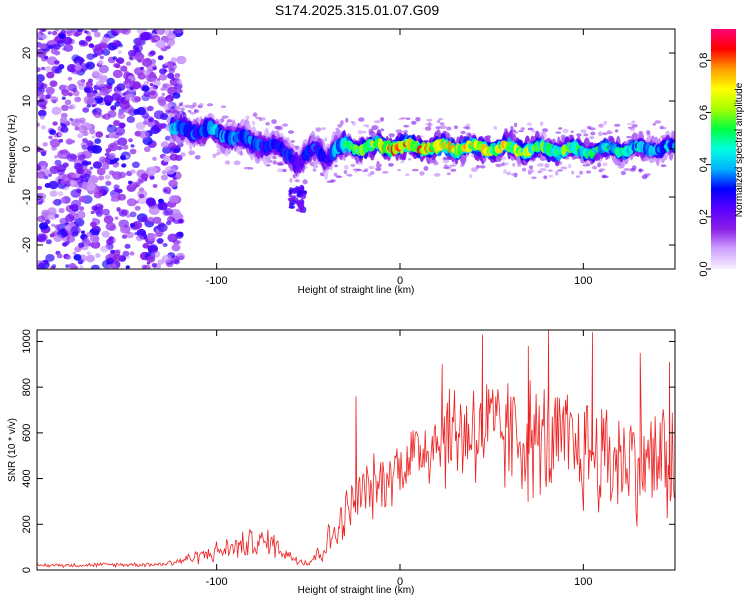 The image size is (750, 600). What do you see at coordinates (583, 281) in the screenshot?
I see `spectrogram-x-tick-label: 100` at bounding box center [583, 281].